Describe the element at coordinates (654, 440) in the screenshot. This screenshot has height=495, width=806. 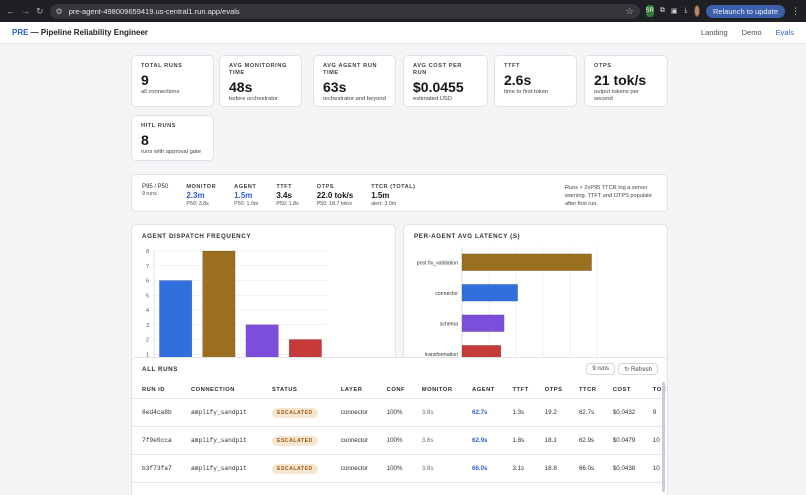
I see `toc: 10` at that location.